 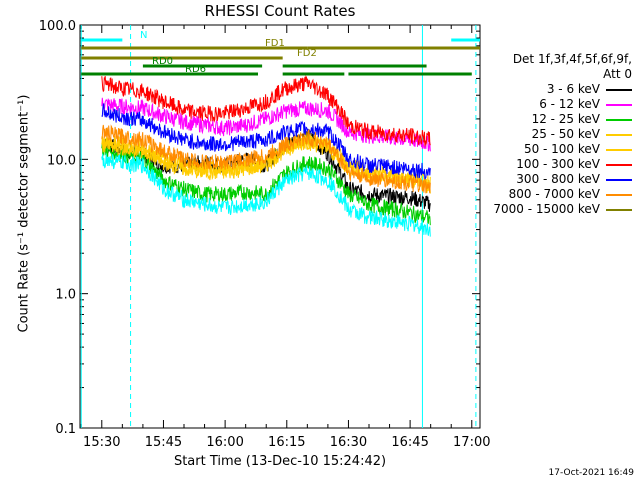 I want to click on legend-label: 50 - 100 keV, so click(x=561, y=149).